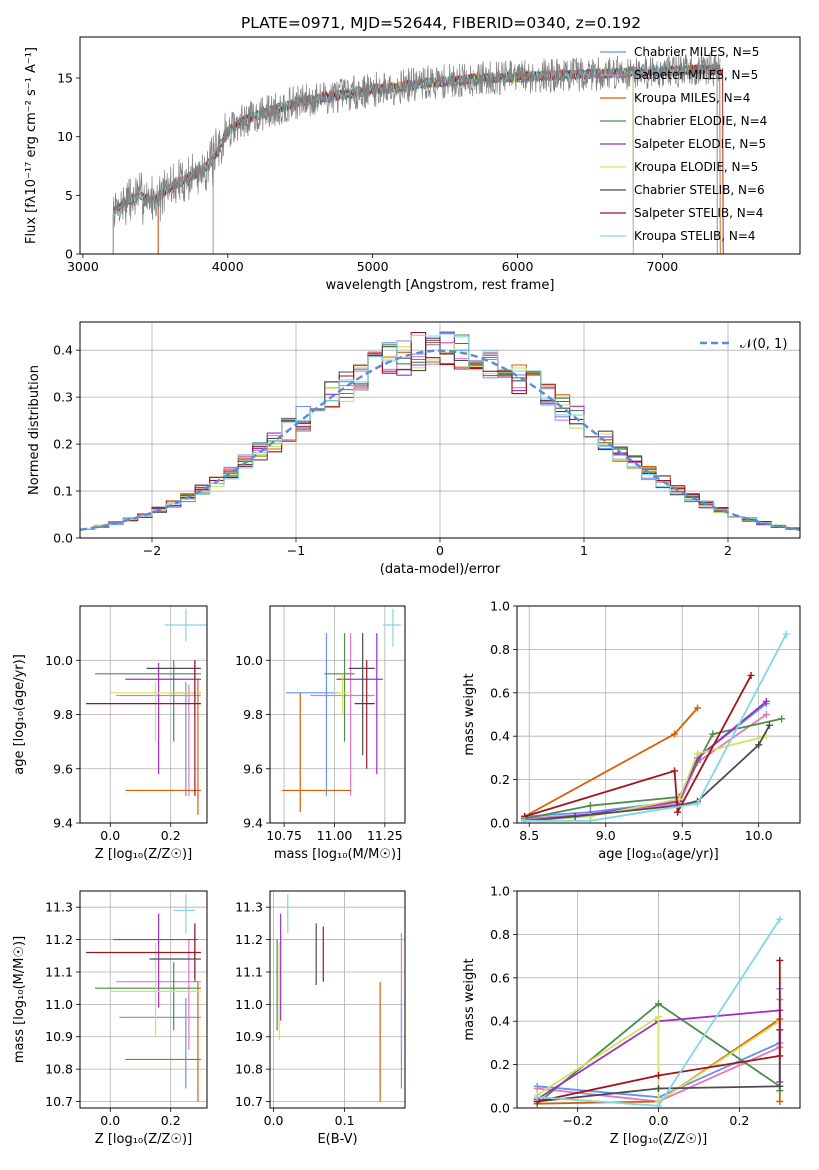 This screenshot has height=1170, width=819. What do you see at coordinates (249, 660) in the screenshot?
I see `age_vs_mass-tick-label-y: 10.0` at bounding box center [249, 660].